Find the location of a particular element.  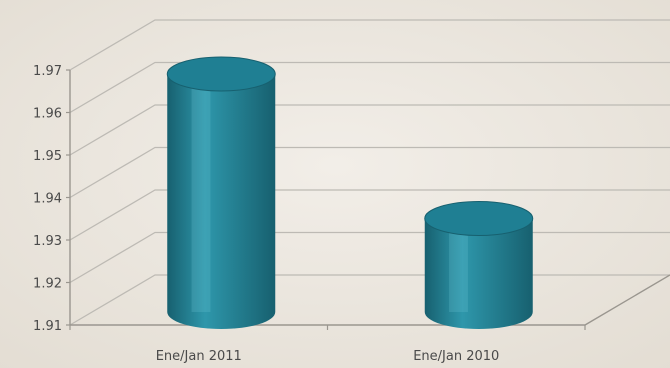

y-tick-label: 1.95 is located at coordinates (47, 156).